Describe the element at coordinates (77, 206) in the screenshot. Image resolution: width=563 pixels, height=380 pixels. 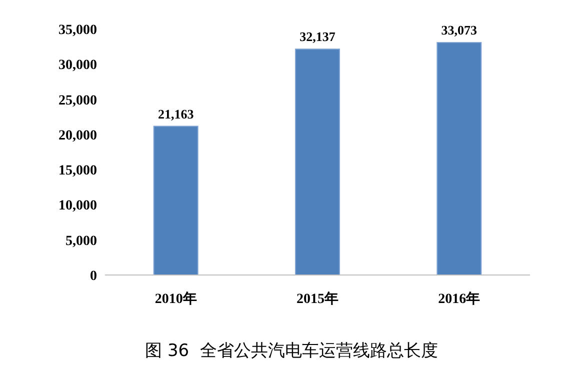
I see `y-tick-label: 10,000` at that location.